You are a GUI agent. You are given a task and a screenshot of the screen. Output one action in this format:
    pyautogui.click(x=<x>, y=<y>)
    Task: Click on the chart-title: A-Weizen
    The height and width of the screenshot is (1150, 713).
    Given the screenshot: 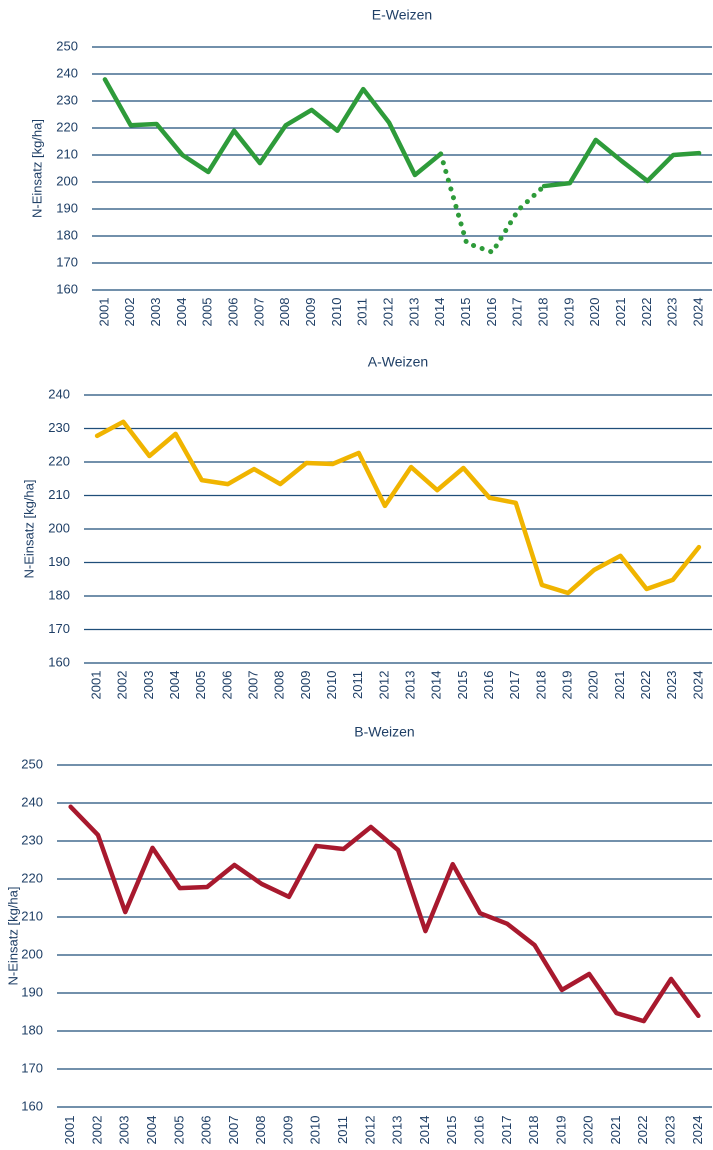 What is the action you would take?
    pyautogui.click(x=398, y=362)
    